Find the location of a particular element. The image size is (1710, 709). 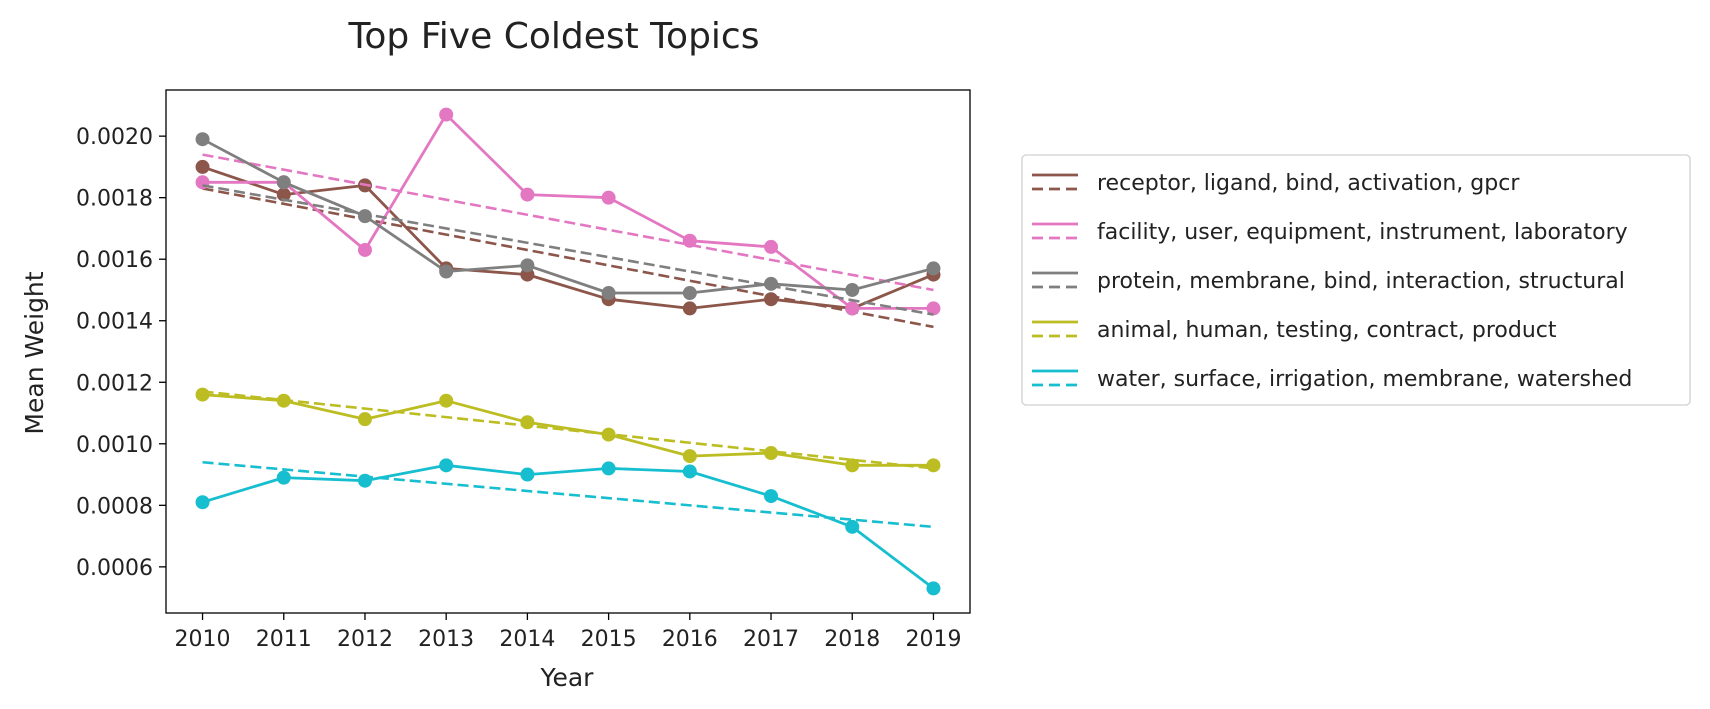

x-tick-label: 2010 is located at coordinates (203, 639).